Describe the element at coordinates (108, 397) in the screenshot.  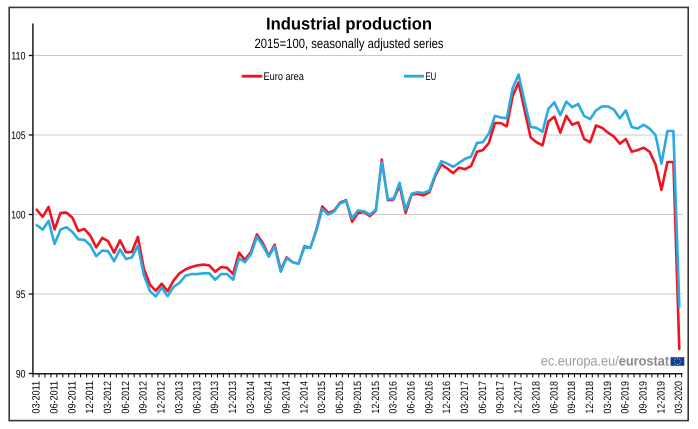
I see `svg-text: 03-2012` at that location.